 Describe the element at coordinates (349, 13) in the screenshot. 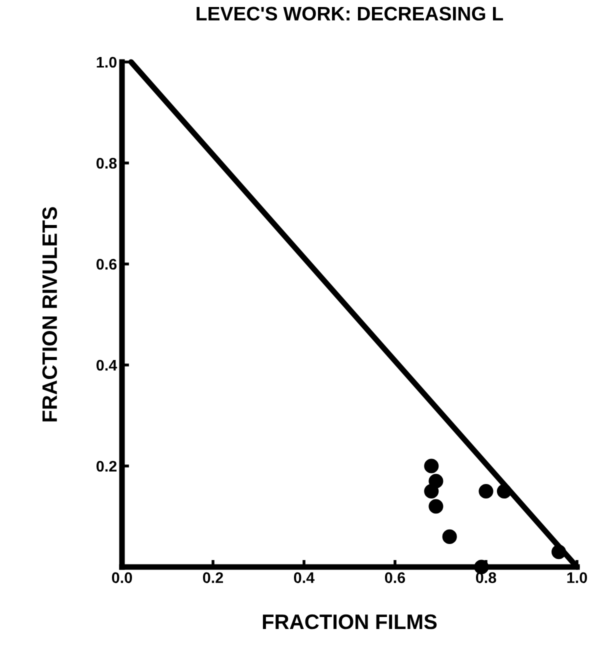

I see `chart-title: LEVEC'S WORK: DECREASING L` at that location.